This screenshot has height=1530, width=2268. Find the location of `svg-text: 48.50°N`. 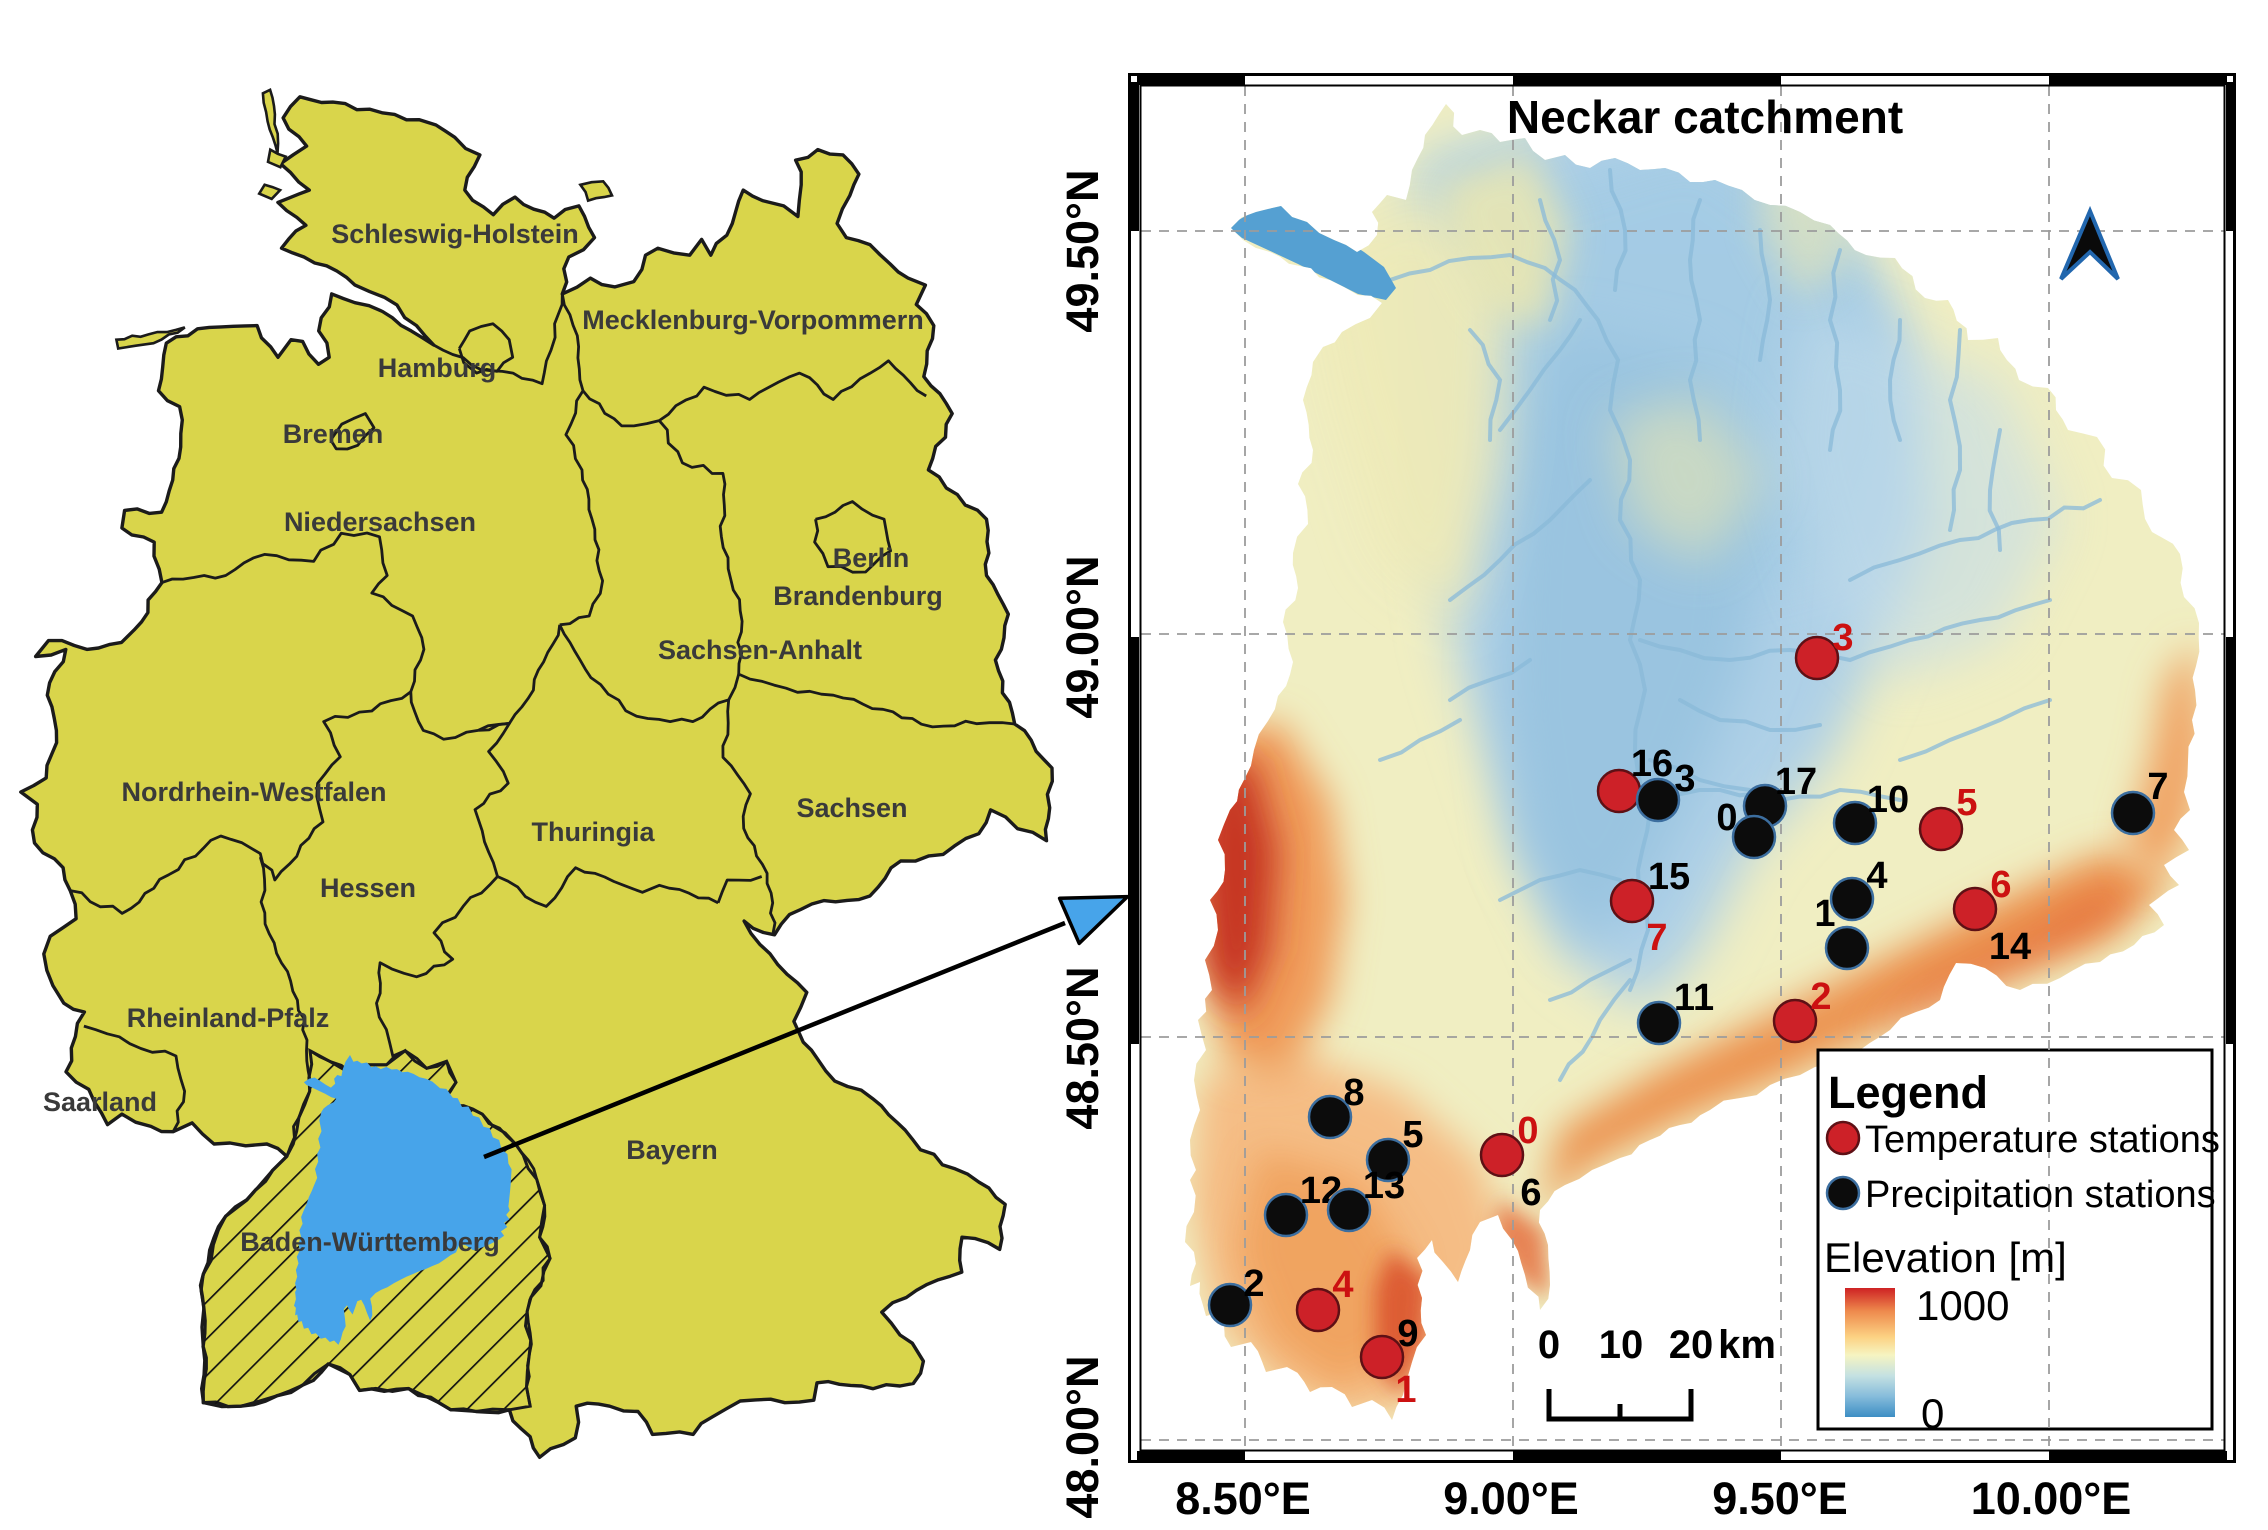

svg-text: 48.50°N is located at coordinates (1082, 1047).